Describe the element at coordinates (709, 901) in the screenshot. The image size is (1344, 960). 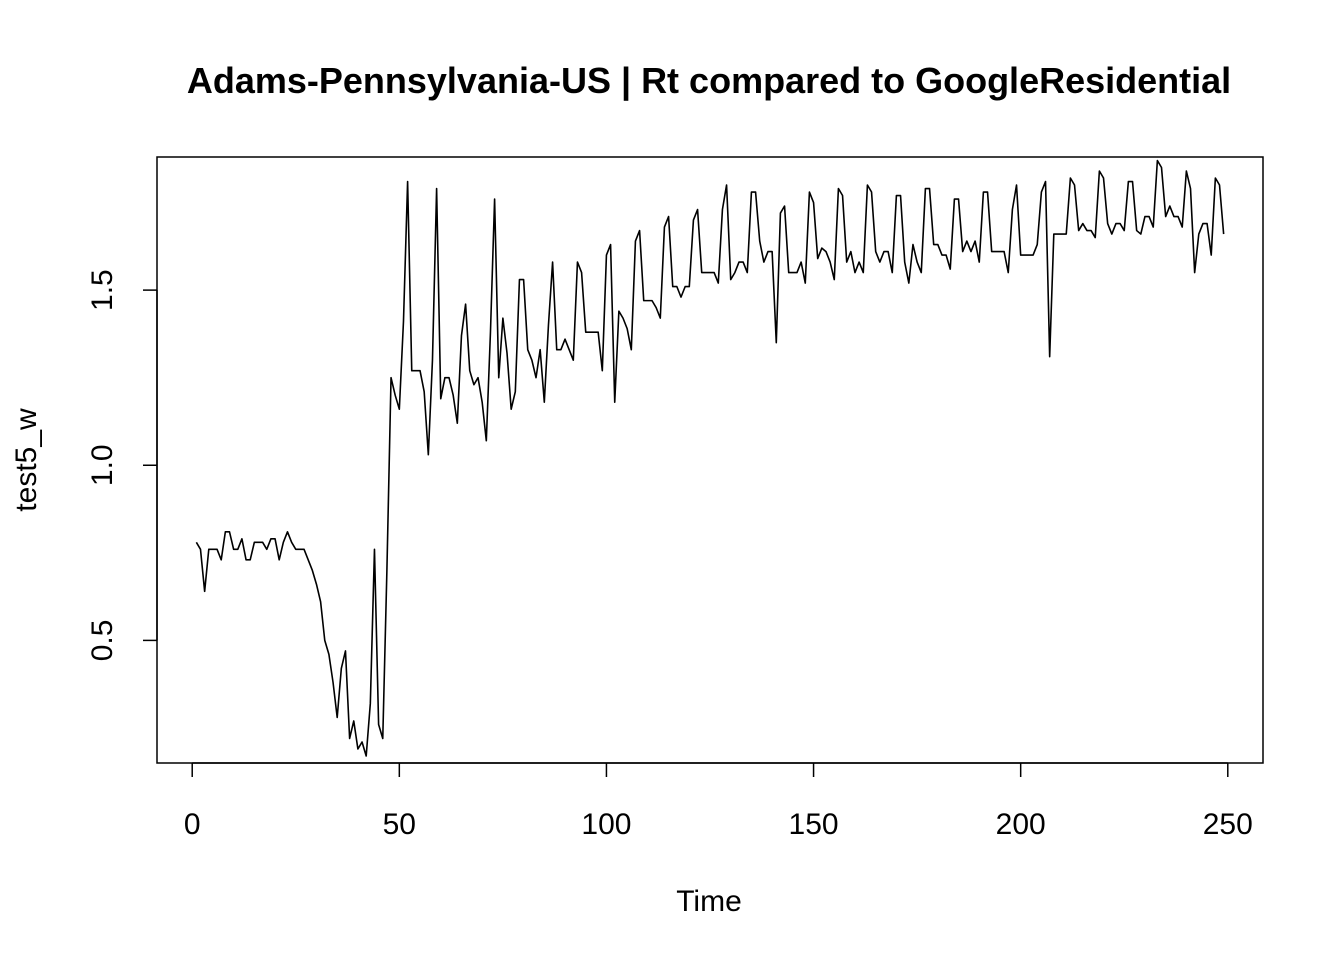
I see `x-axis-label: Time` at that location.